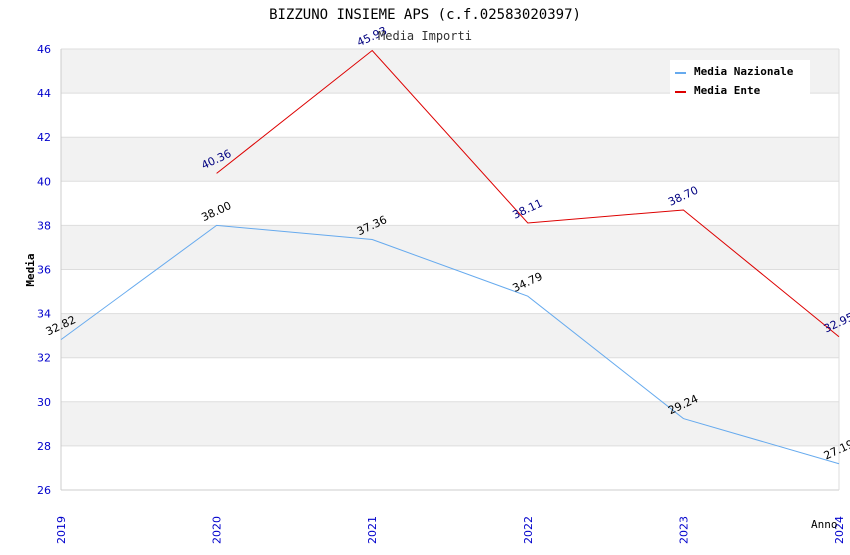 The width and height of the screenshot is (850, 555). Describe the element at coordinates (425, 36) in the screenshot. I see `chart-subtitle: Media Importi` at that location.